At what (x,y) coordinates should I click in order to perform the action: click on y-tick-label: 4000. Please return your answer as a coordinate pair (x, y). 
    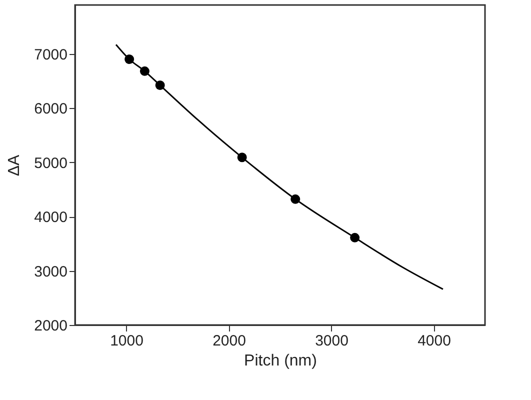
    Looking at the image, I should click on (51, 217).